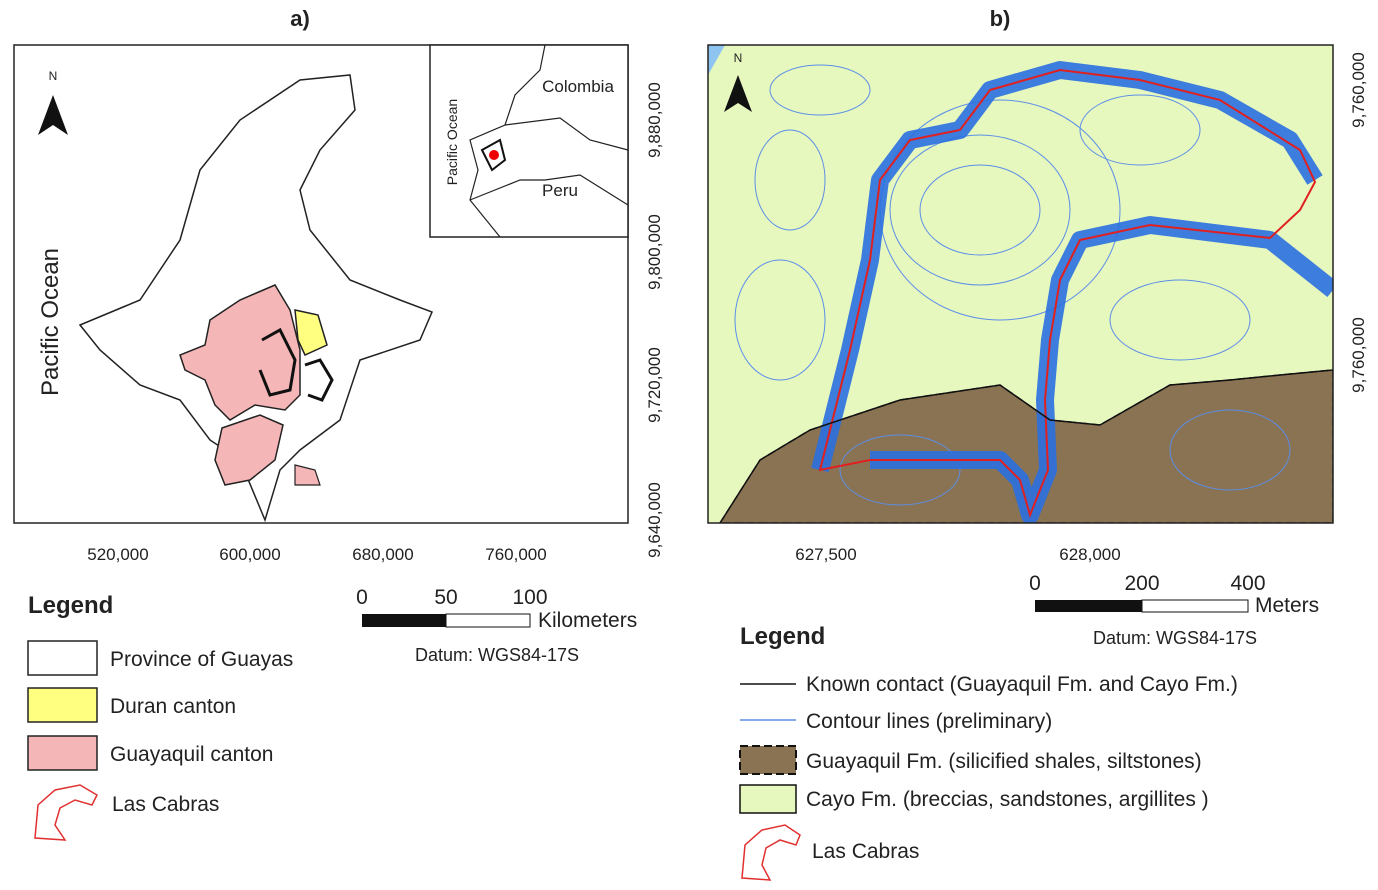  Describe the element at coordinates (1141, 583) in the screenshot. I see `scale-label: 200` at that location.